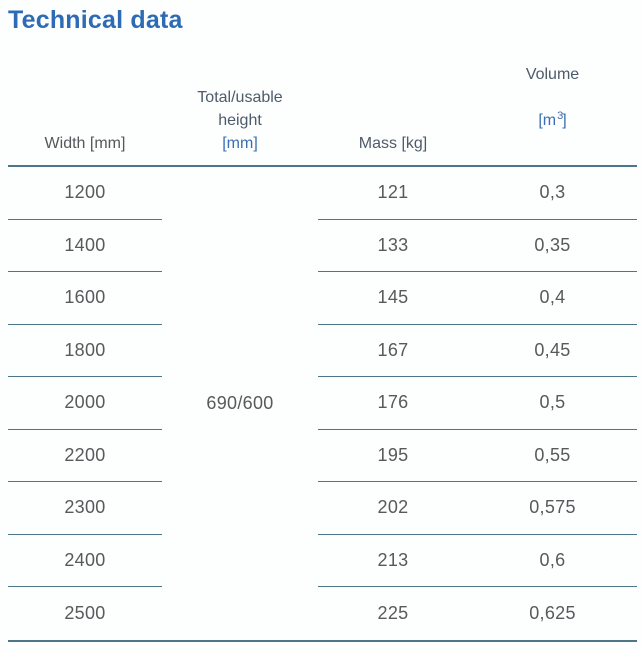 The image size is (642, 652). What do you see at coordinates (393, 561) in the screenshot?
I see `mass-cell: 213` at bounding box center [393, 561].